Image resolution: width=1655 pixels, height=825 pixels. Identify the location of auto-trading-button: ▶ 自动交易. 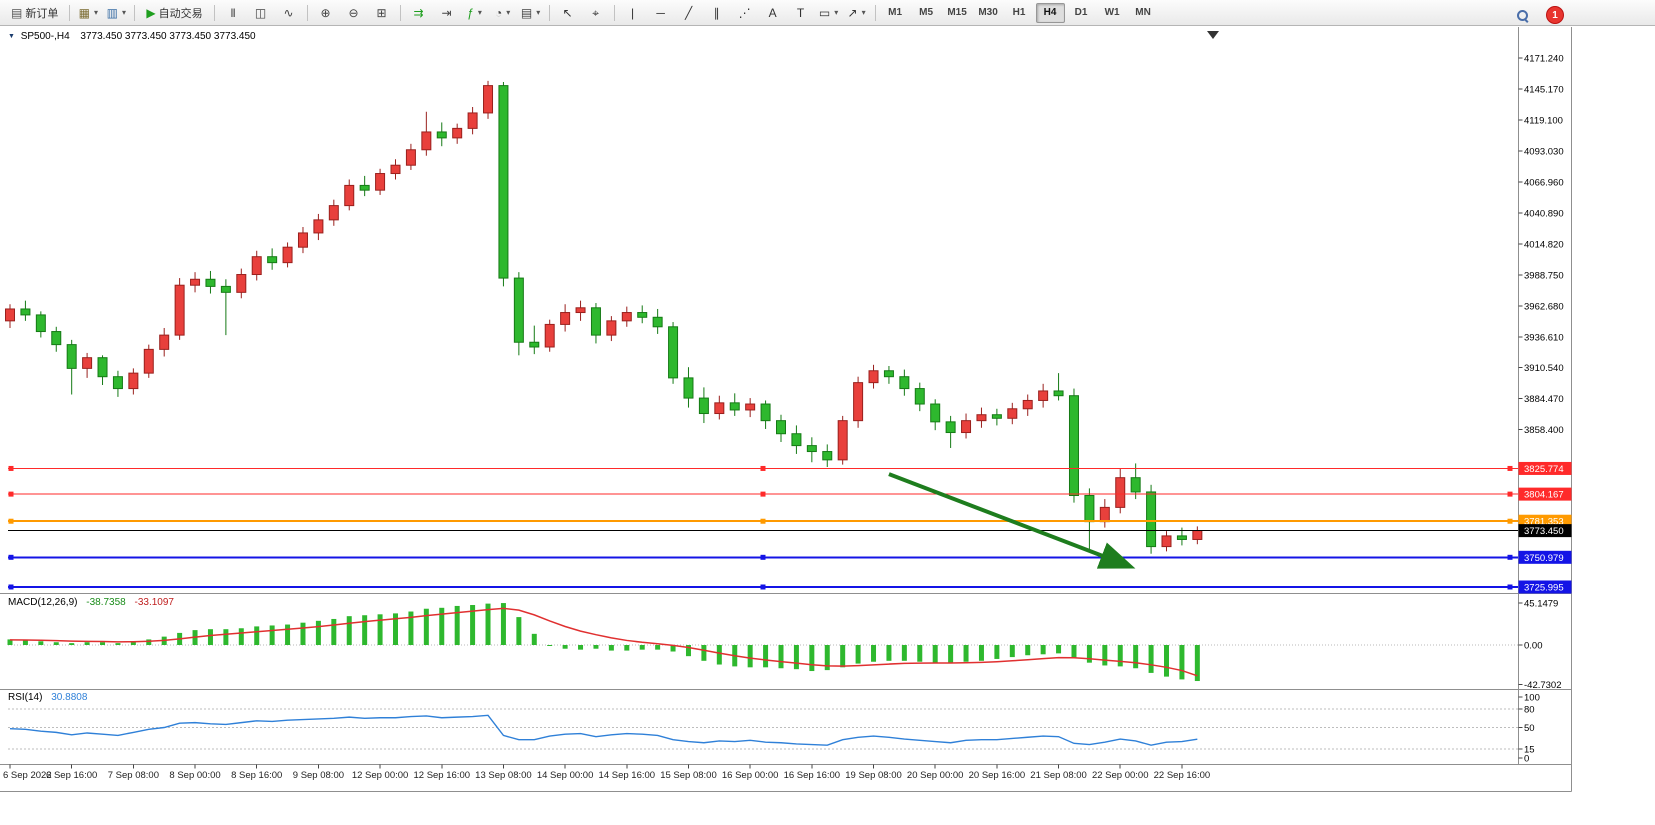
(174, 13).